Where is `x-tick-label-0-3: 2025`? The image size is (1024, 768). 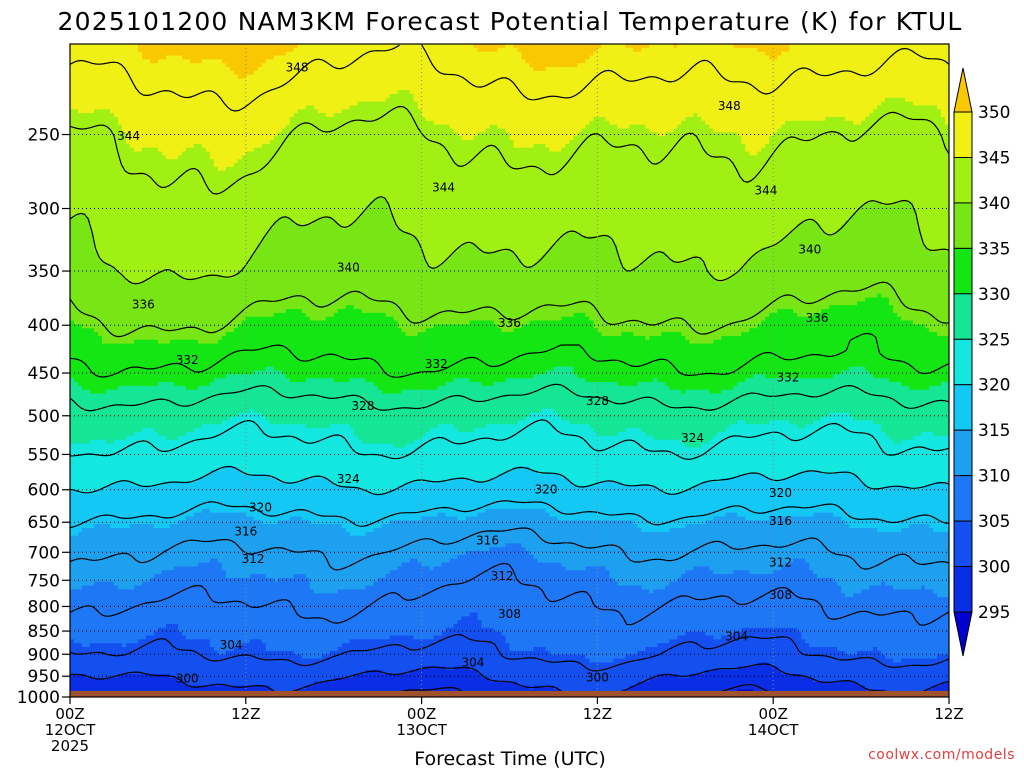
x-tick-label-0-3: 2025 is located at coordinates (70, 746).